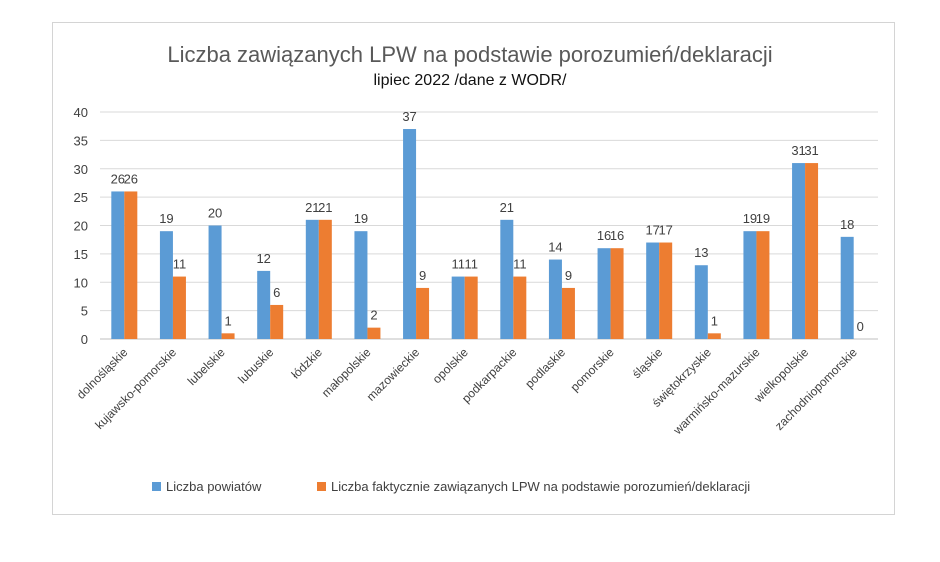 The width and height of the screenshot is (940, 562). Describe the element at coordinates (84, 311) in the screenshot. I see `y-tick-label: 5` at that location.